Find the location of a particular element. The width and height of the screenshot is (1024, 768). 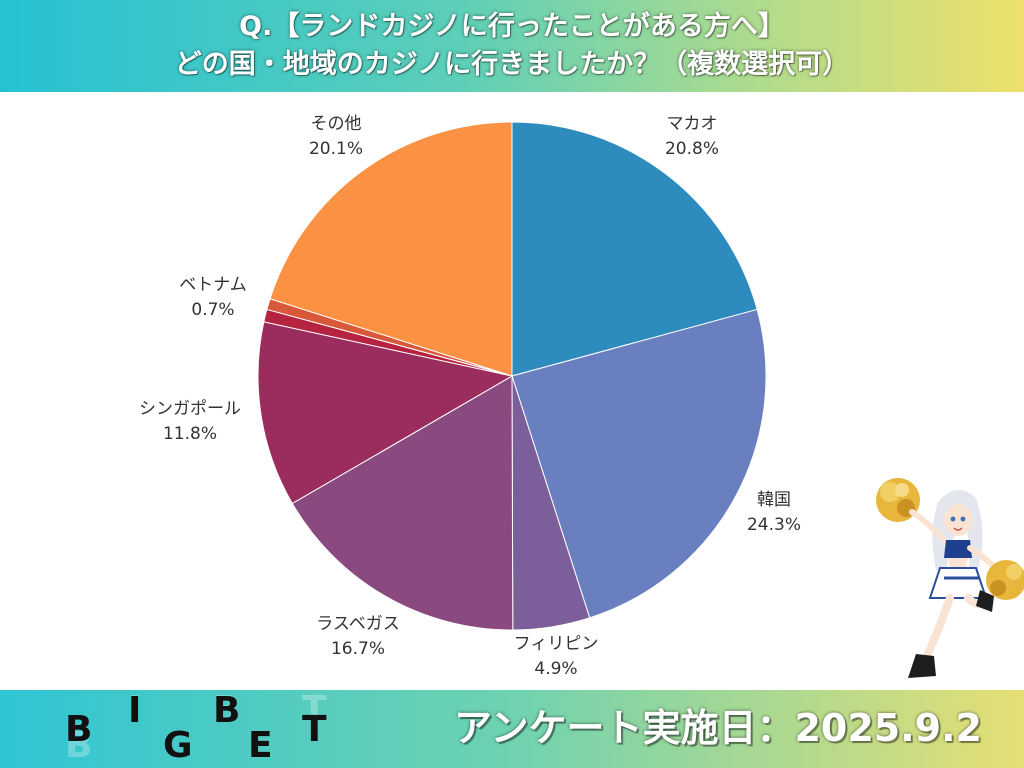

bigbet-logo: B I G B E T B I G B E T is located at coordinates (210, 729).